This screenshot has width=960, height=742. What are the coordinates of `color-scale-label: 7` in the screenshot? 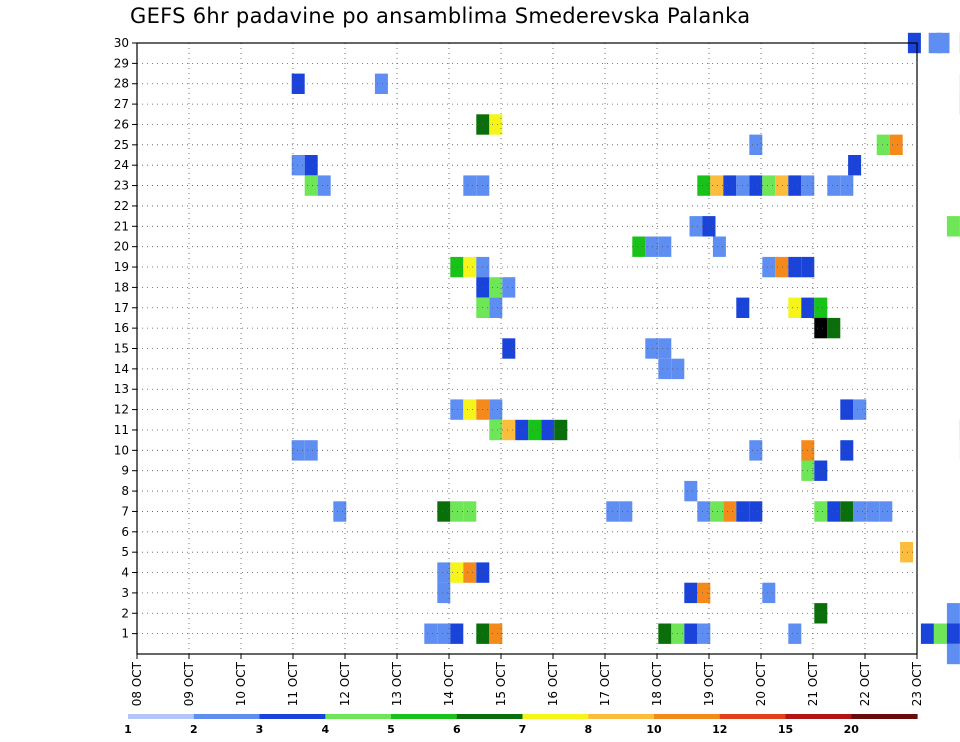 It's located at (523, 729).